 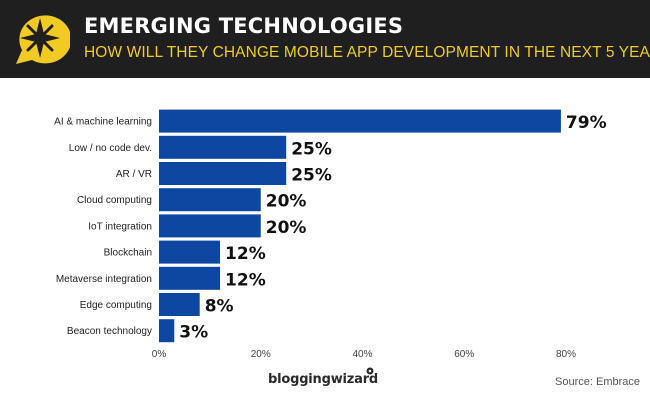 I want to click on brand-logo: bloggingwizard, so click(x=323, y=379).